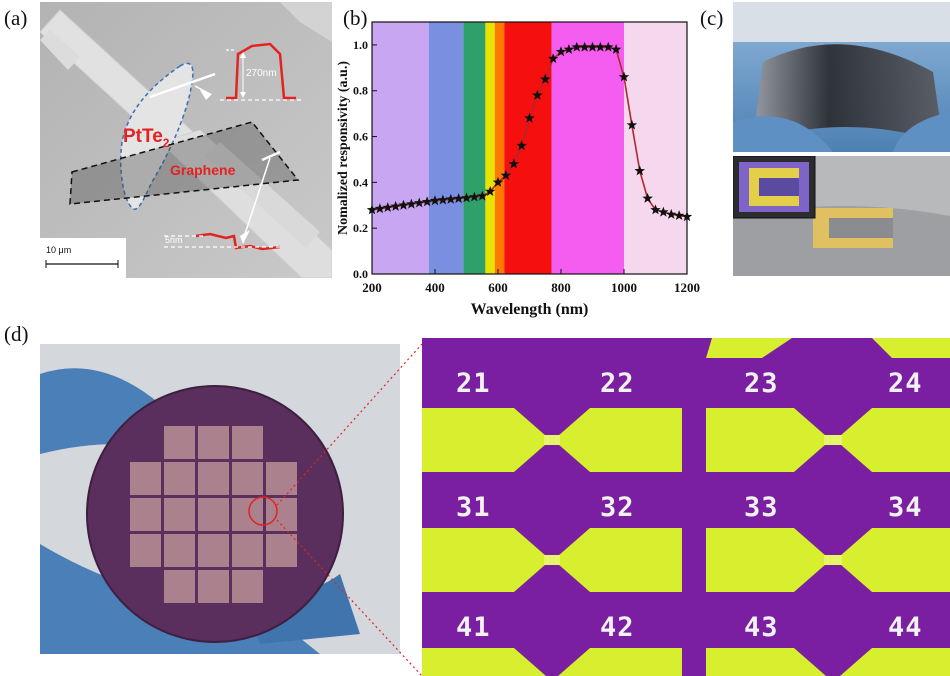 The width and height of the screenshot is (950, 676). I want to click on height-profile-270nm, so click(261, 71).